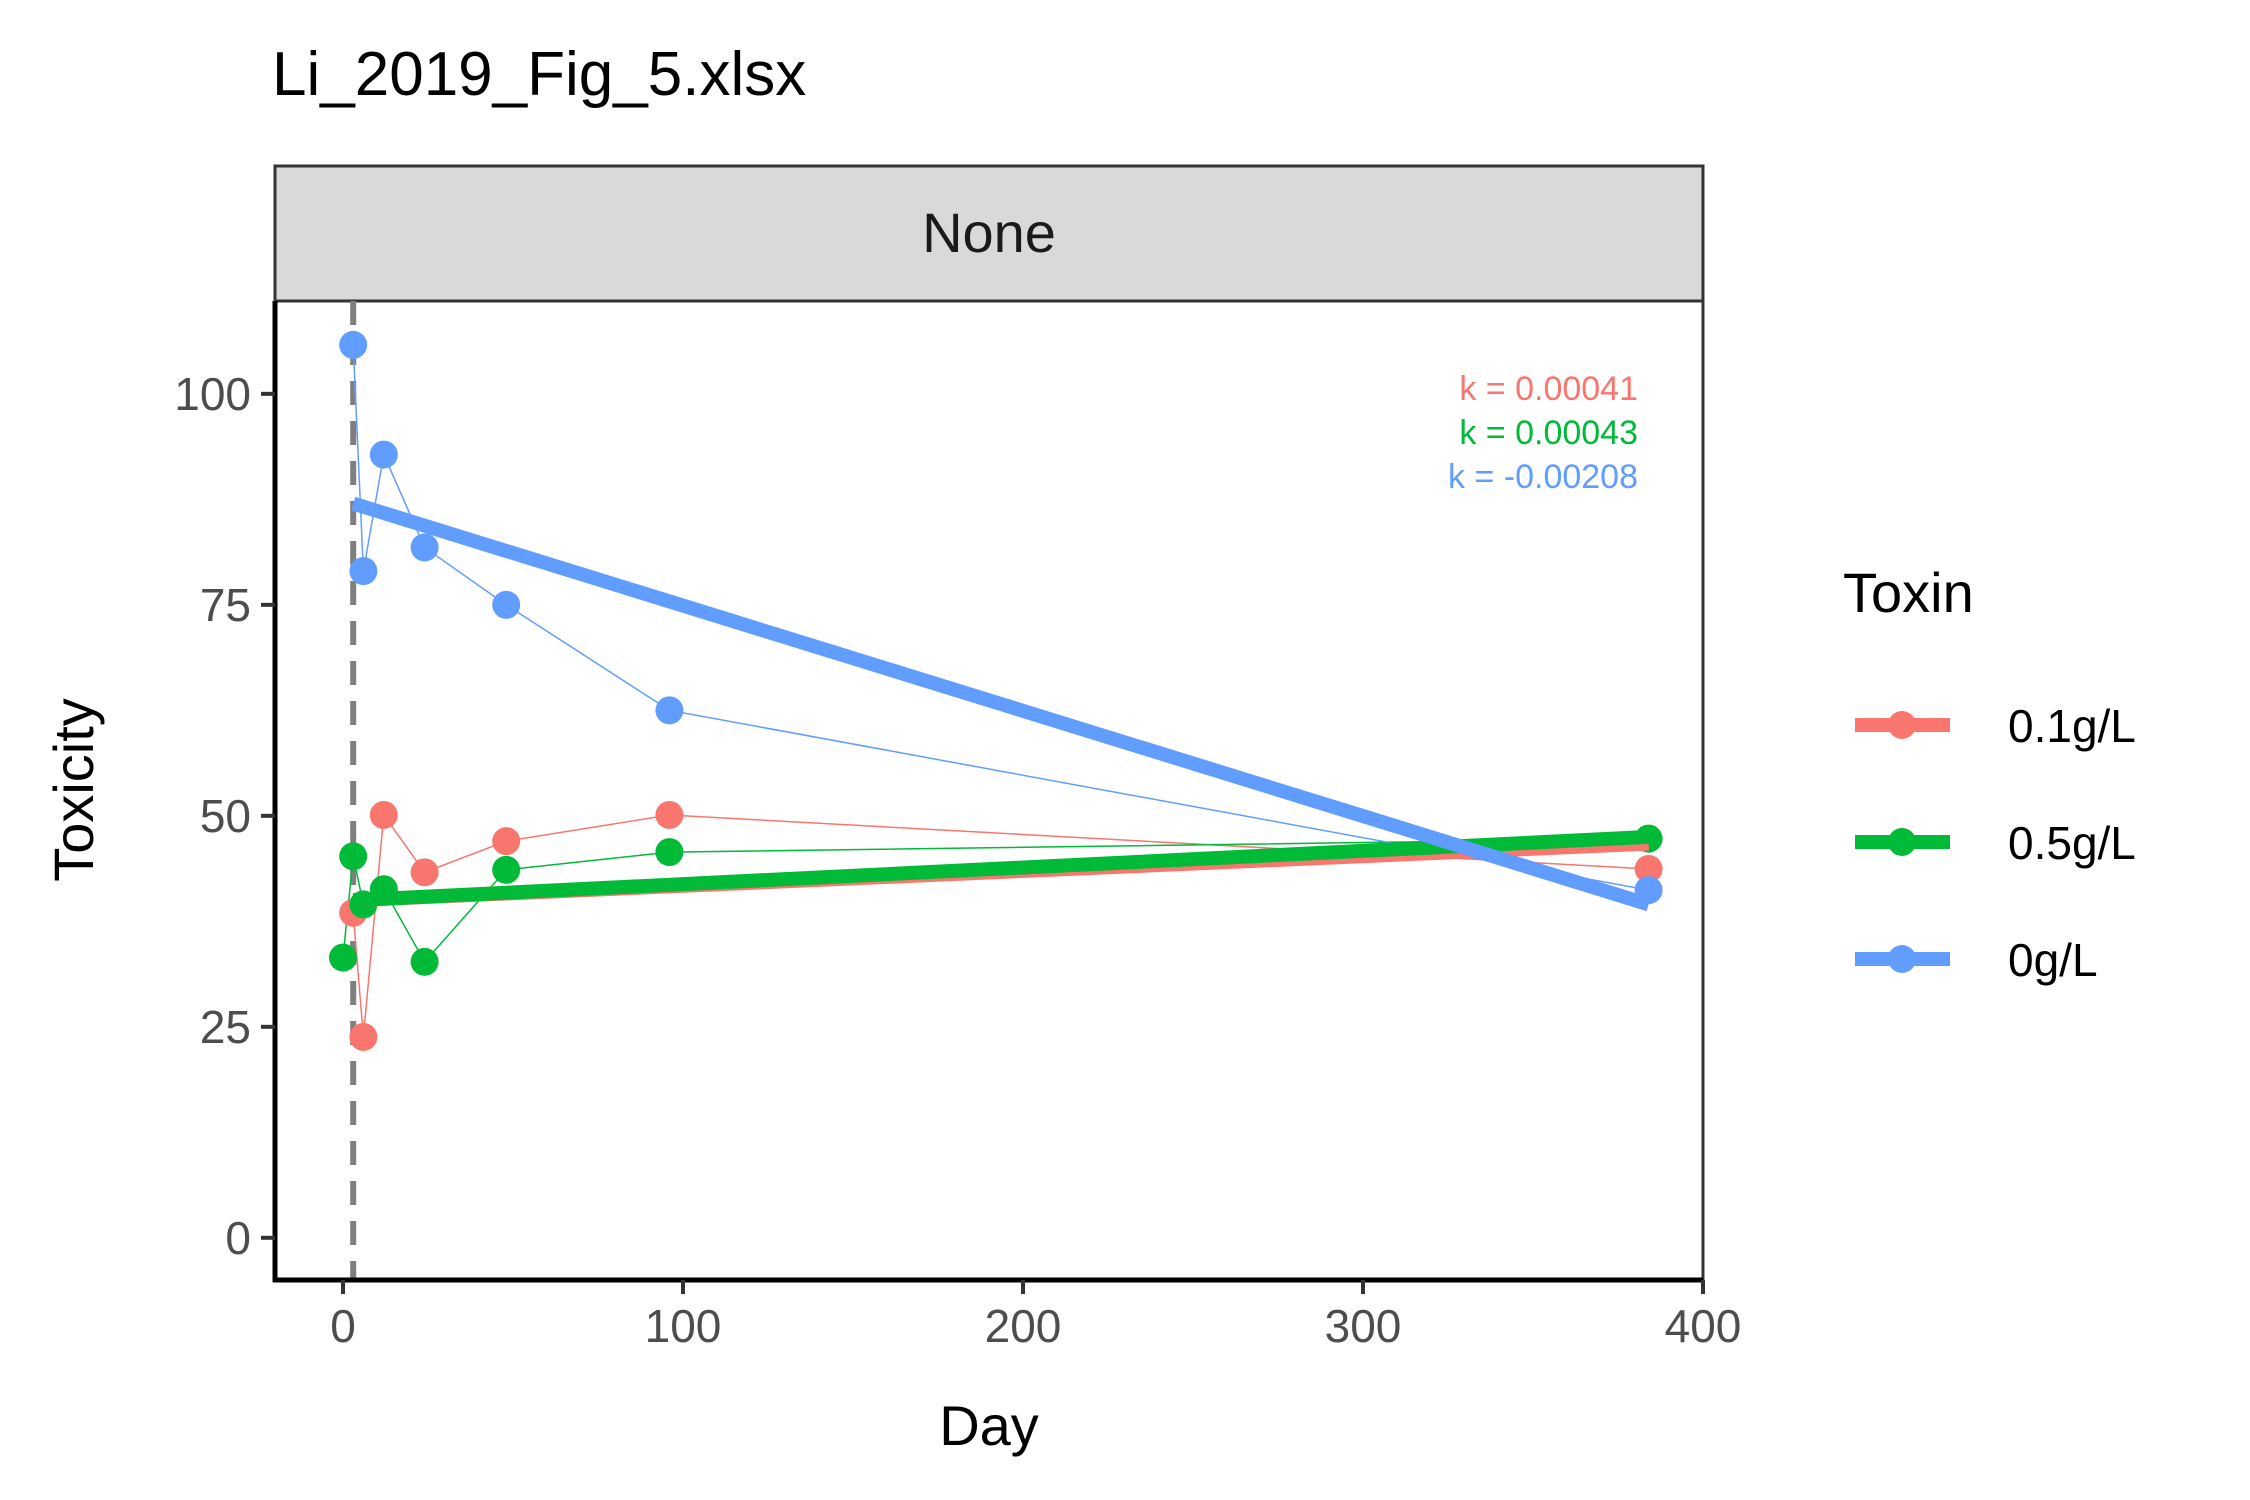 The image size is (2250, 1500). What do you see at coordinates (225, 605) in the screenshot?
I see `y-tick-label-3: 75` at bounding box center [225, 605].